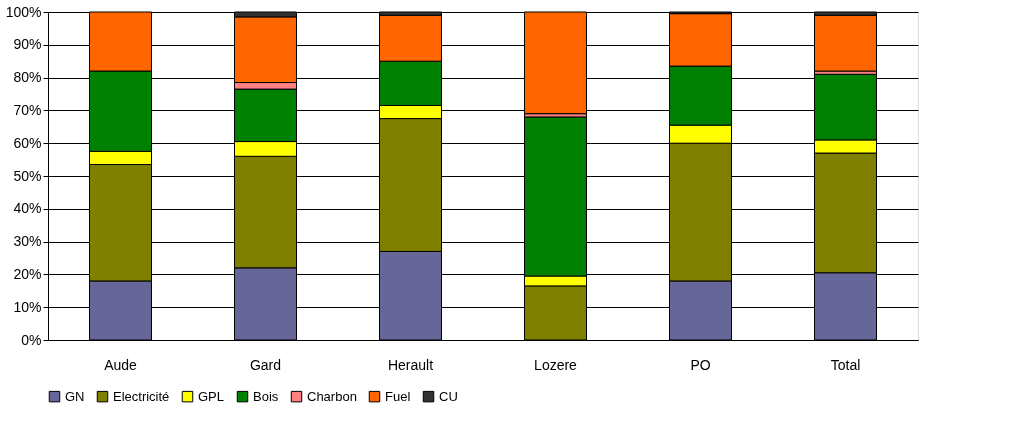 Image resolution: width=1009 pixels, height=441 pixels. What do you see at coordinates (31, 339) in the screenshot?
I see `y-tick-label: 0%` at bounding box center [31, 339].